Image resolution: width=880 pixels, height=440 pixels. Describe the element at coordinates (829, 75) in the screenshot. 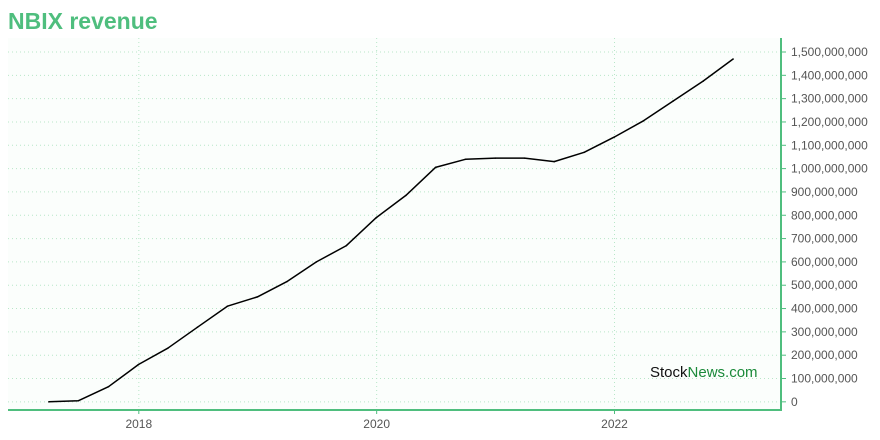

I see `y-tick-label: 1,400,000,000` at that location.